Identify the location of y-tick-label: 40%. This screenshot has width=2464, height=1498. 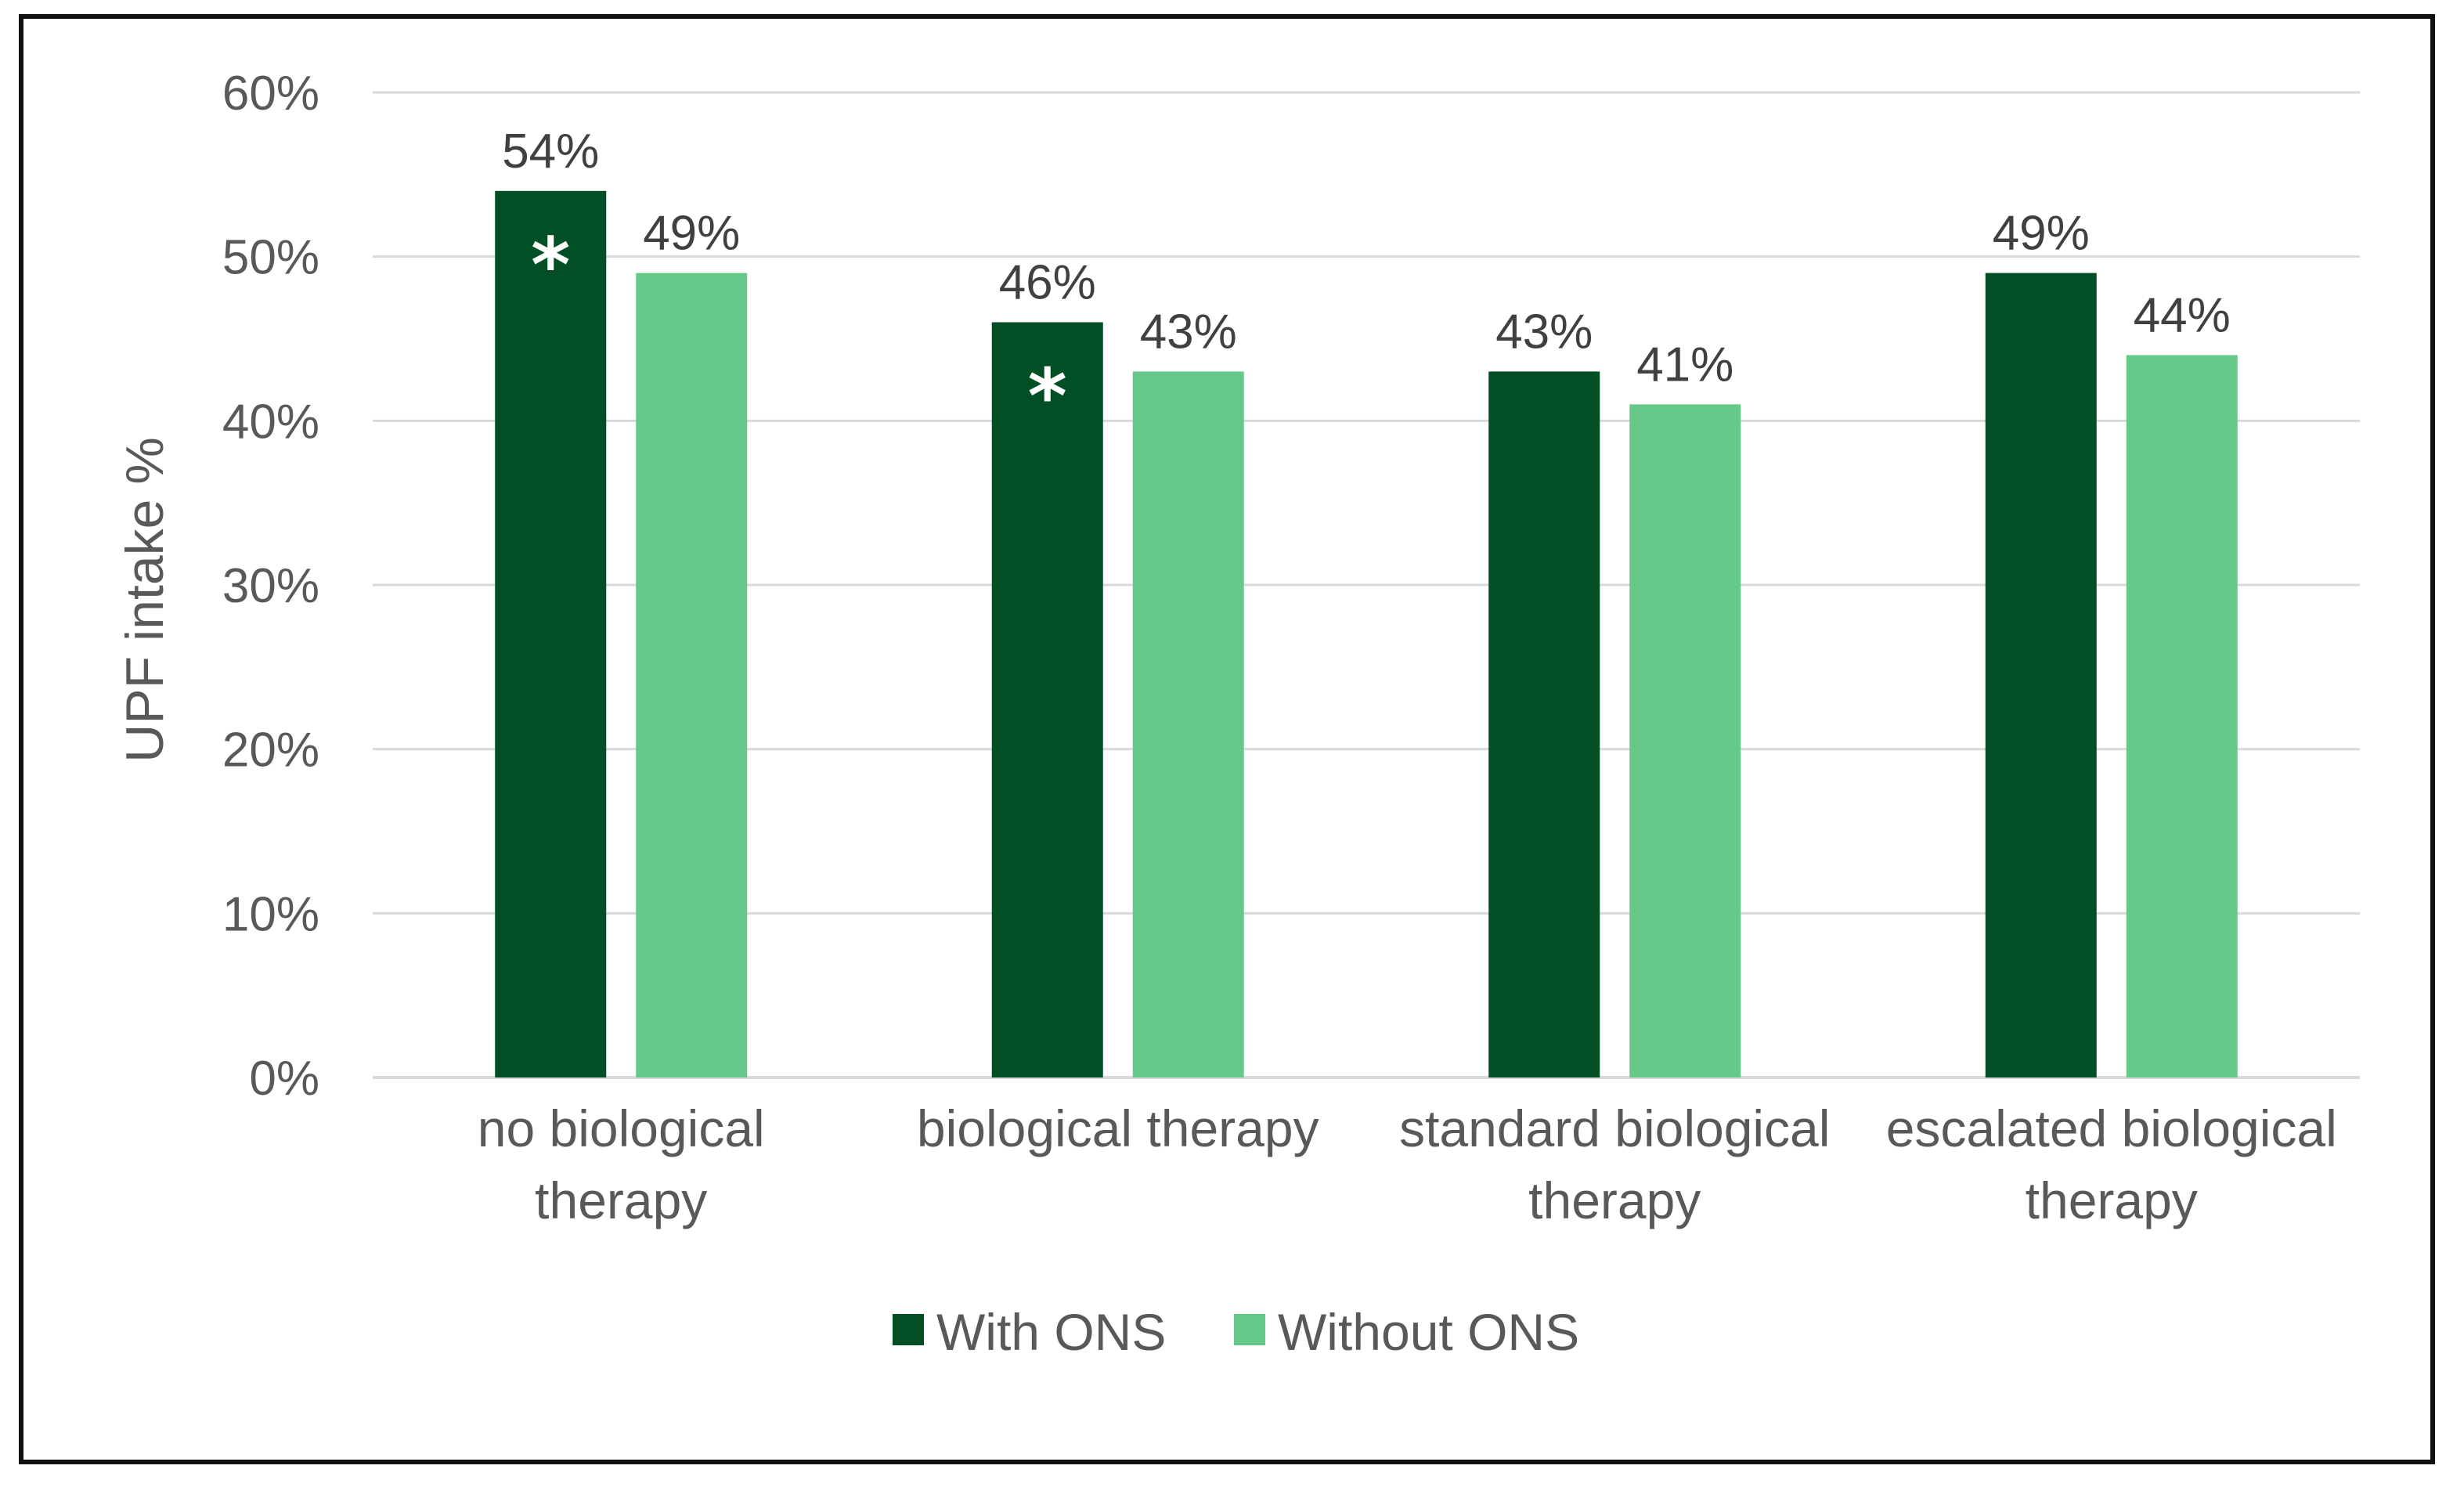
(270, 422).